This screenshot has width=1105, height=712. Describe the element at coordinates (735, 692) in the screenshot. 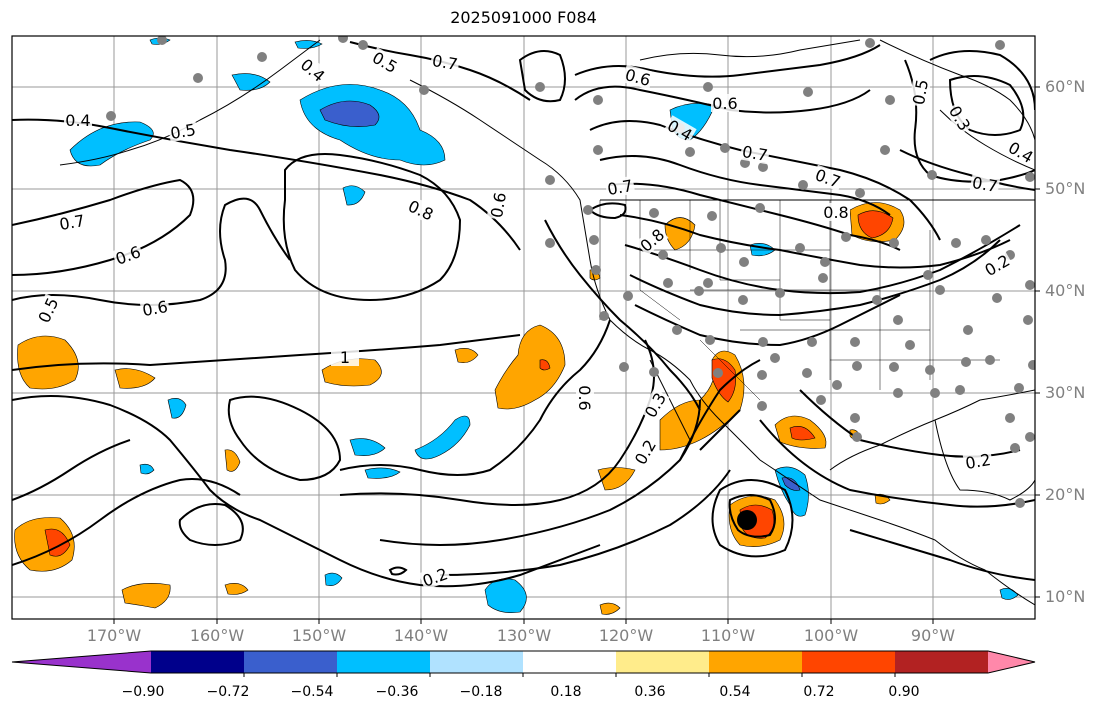

I see `colorbar-tick-label: 0.54` at that location.